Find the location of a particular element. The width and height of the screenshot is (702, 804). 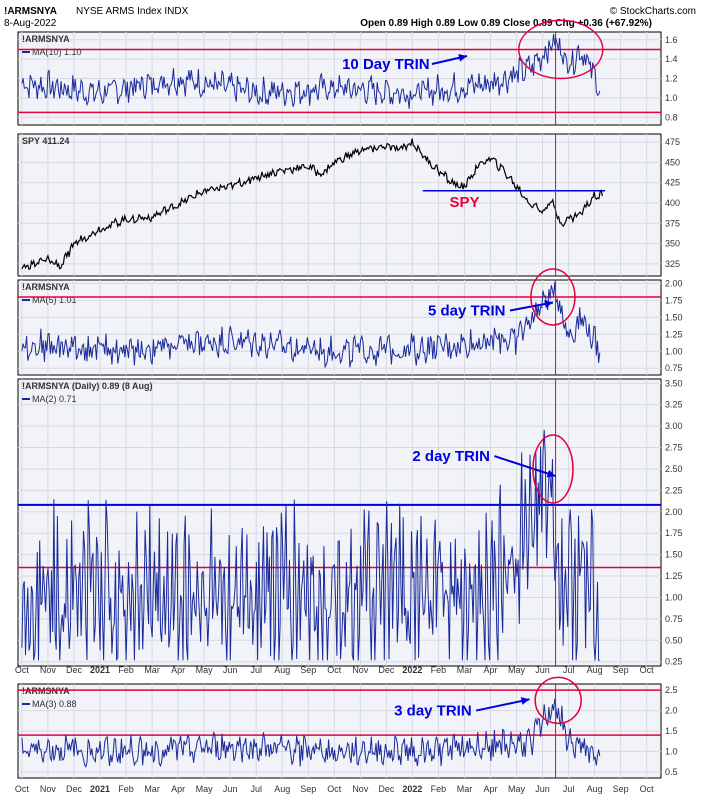

x-tick-label: 2022 is located at coordinates (412, 670).